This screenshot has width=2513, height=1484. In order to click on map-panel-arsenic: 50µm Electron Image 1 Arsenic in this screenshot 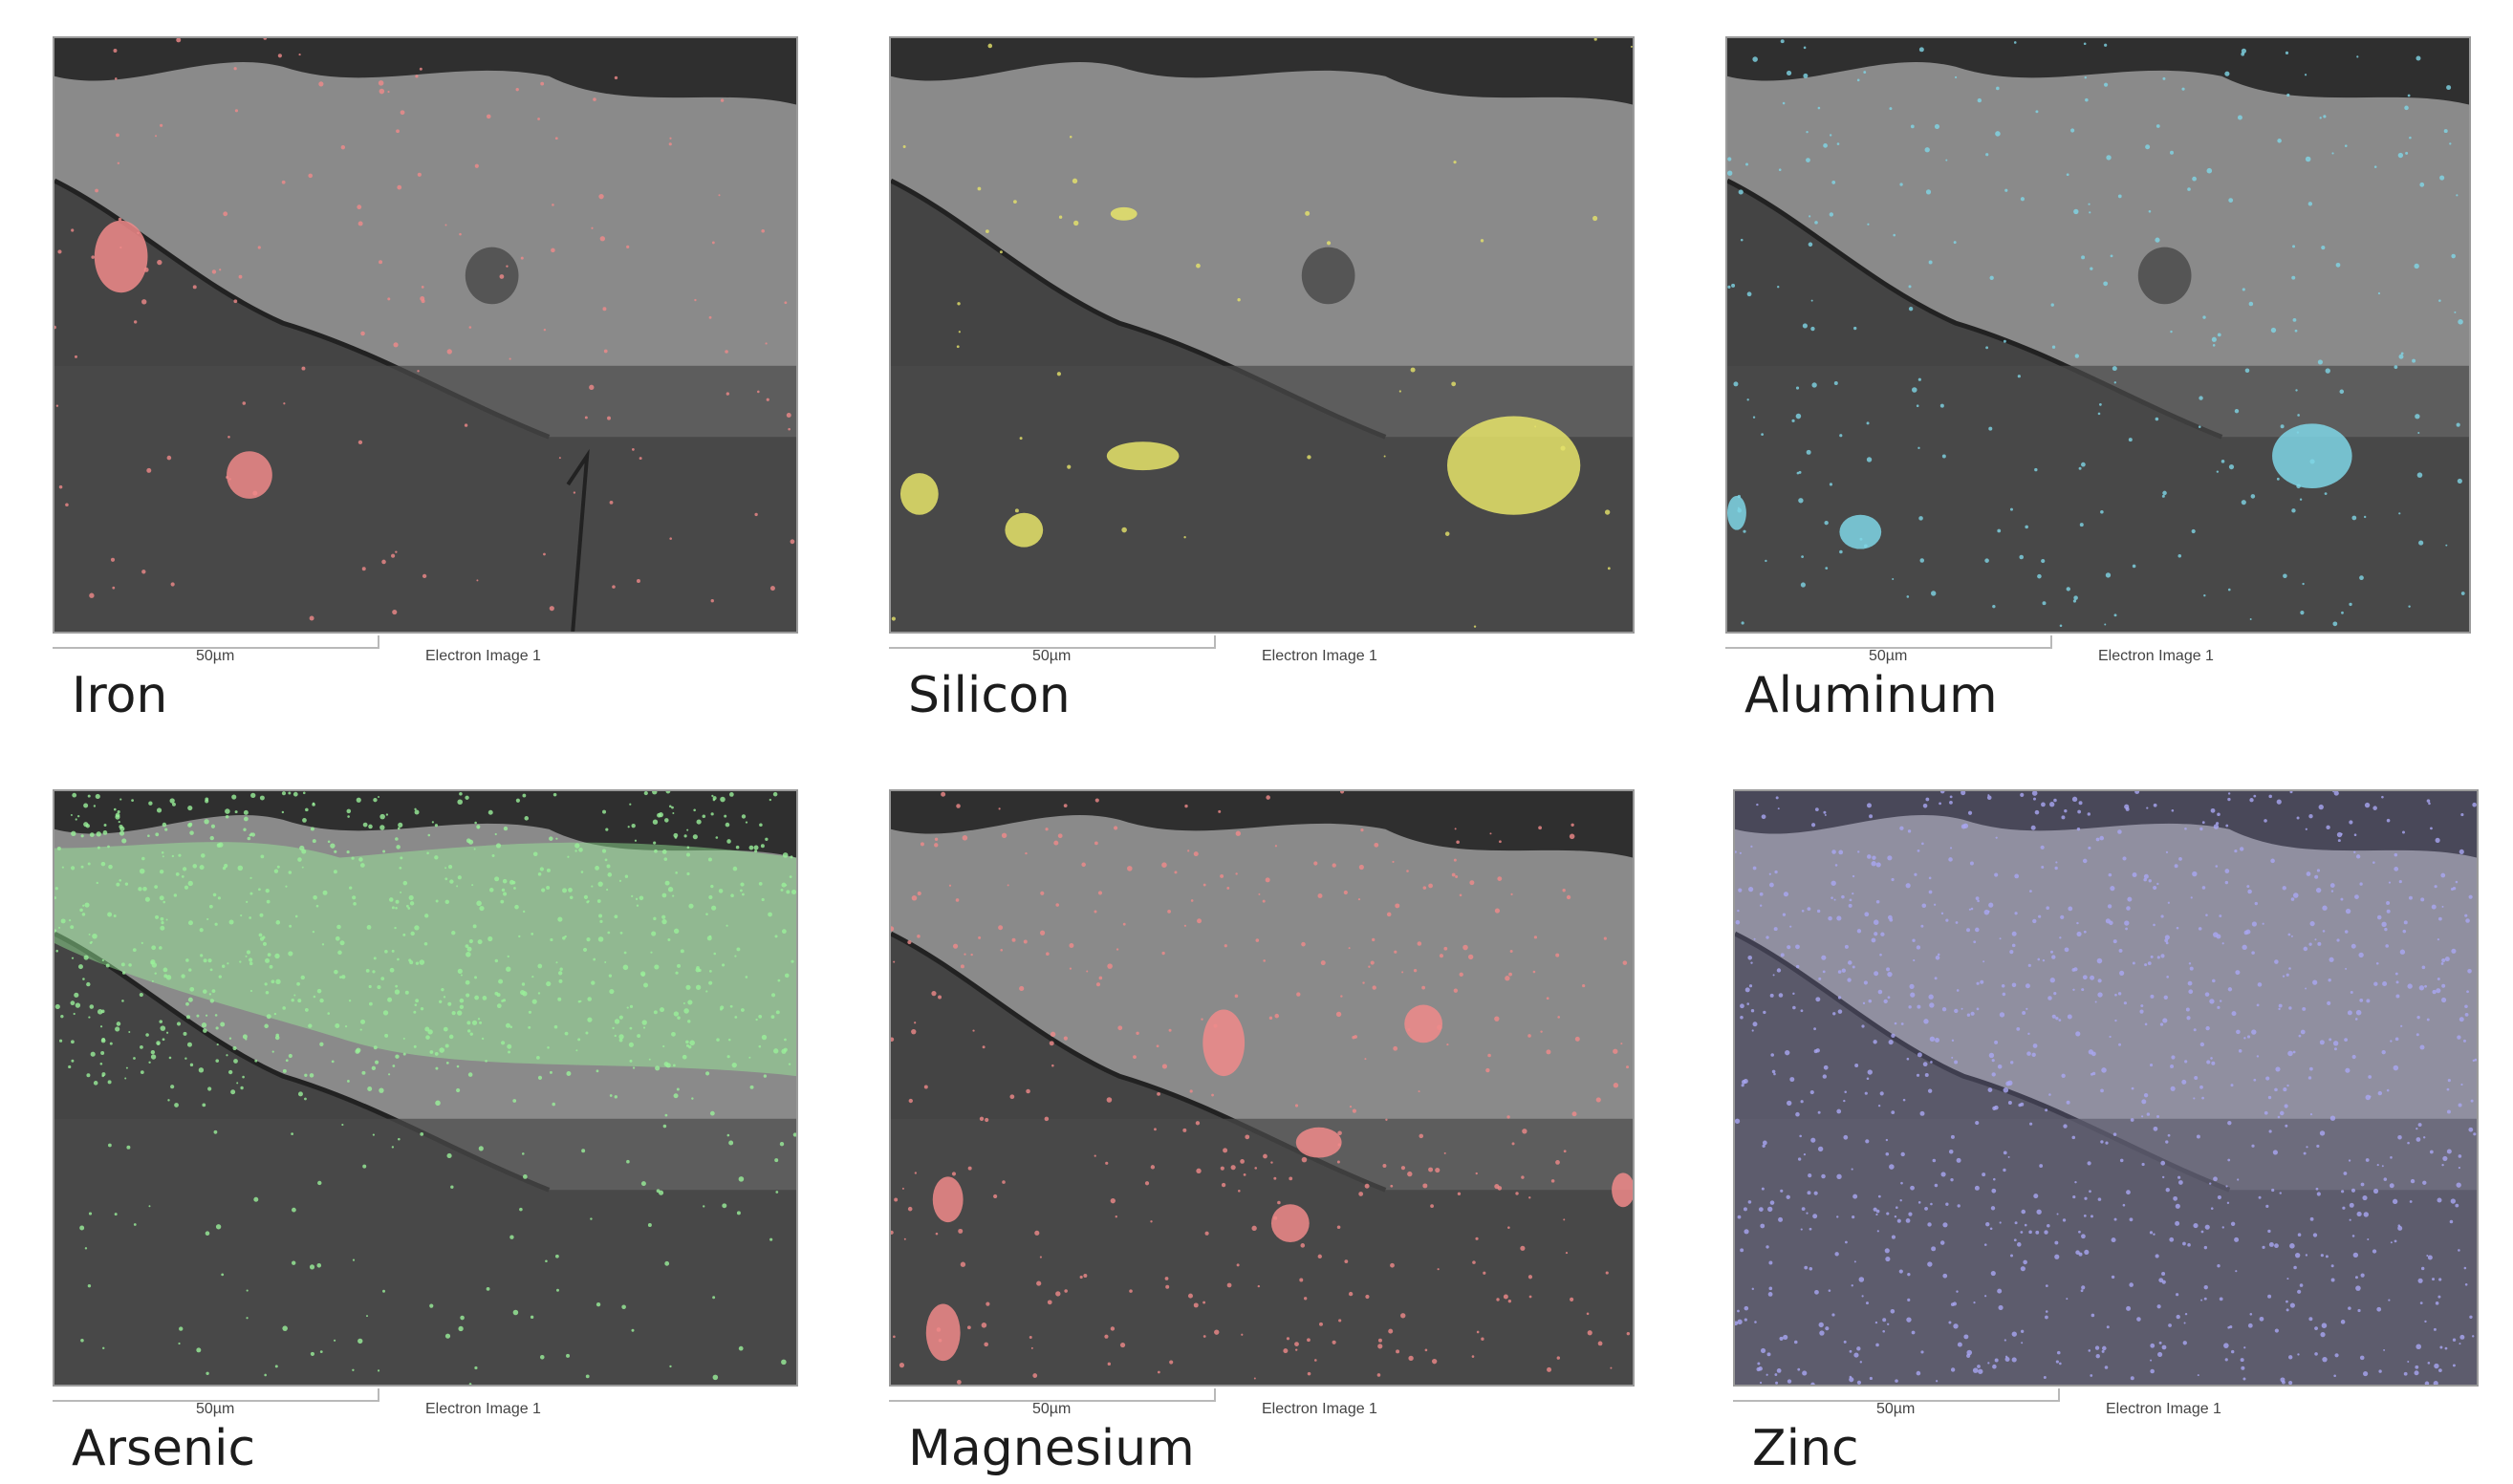, I will do `click(425, 1131)`.